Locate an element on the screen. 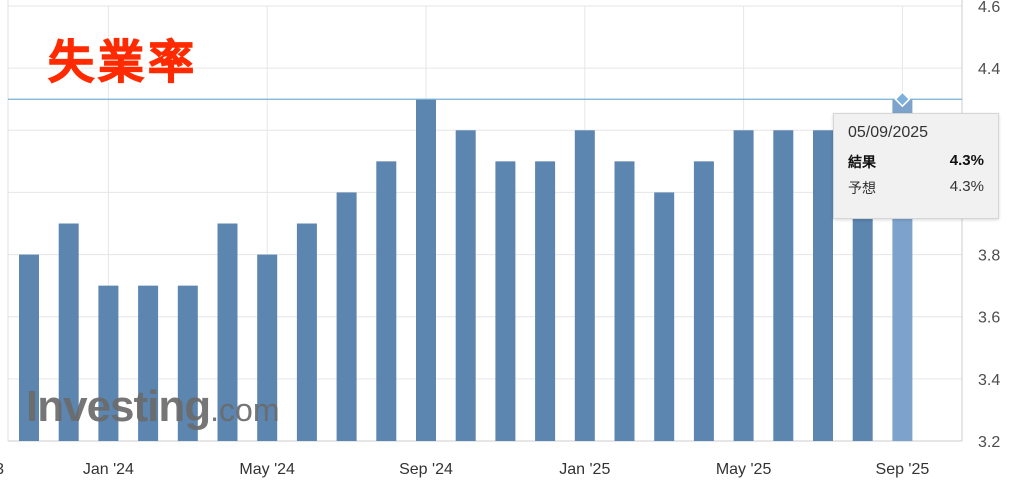 The width and height of the screenshot is (1024, 490). tooltip-actual-value: 4.3% is located at coordinates (966, 160).